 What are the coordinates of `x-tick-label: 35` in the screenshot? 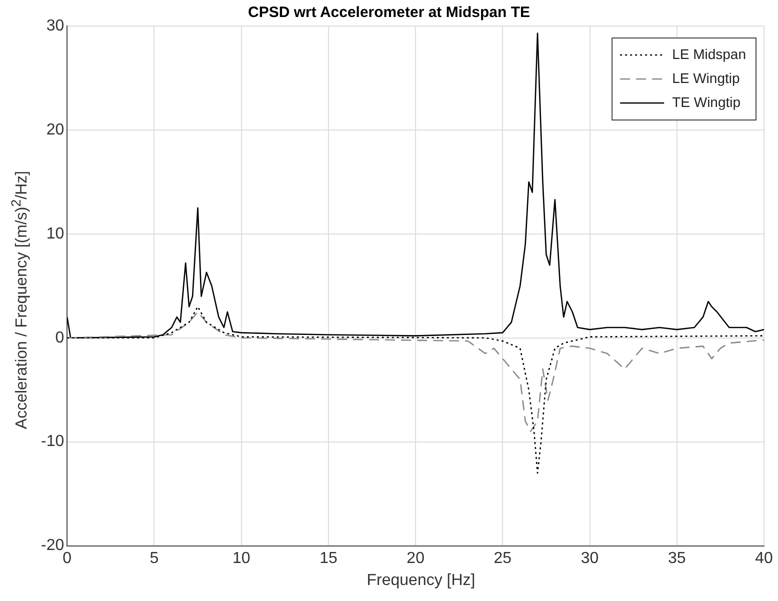 It's located at (677, 558).